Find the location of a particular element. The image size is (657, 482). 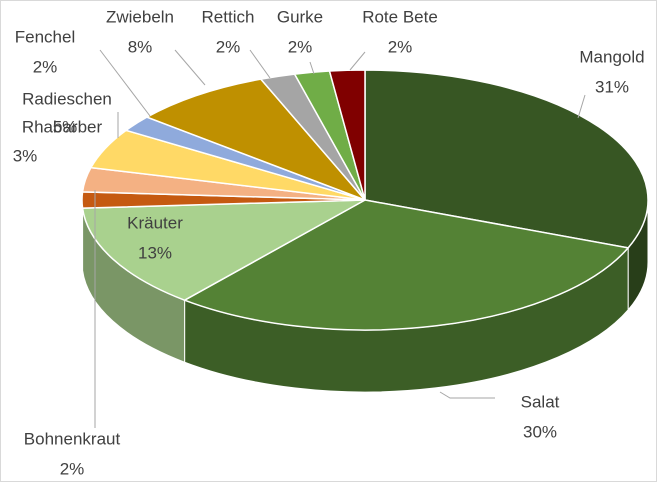

category-label: Fenchel is located at coordinates (45, 36).